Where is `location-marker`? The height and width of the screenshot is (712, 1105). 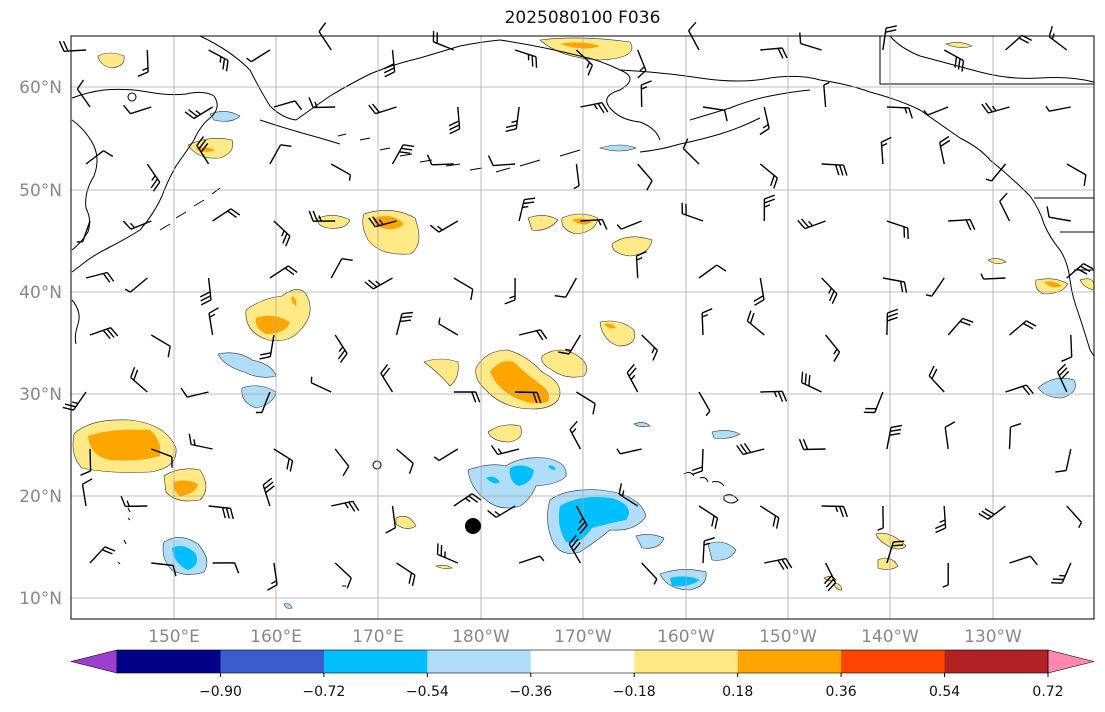
location-marker is located at coordinates (473, 526).